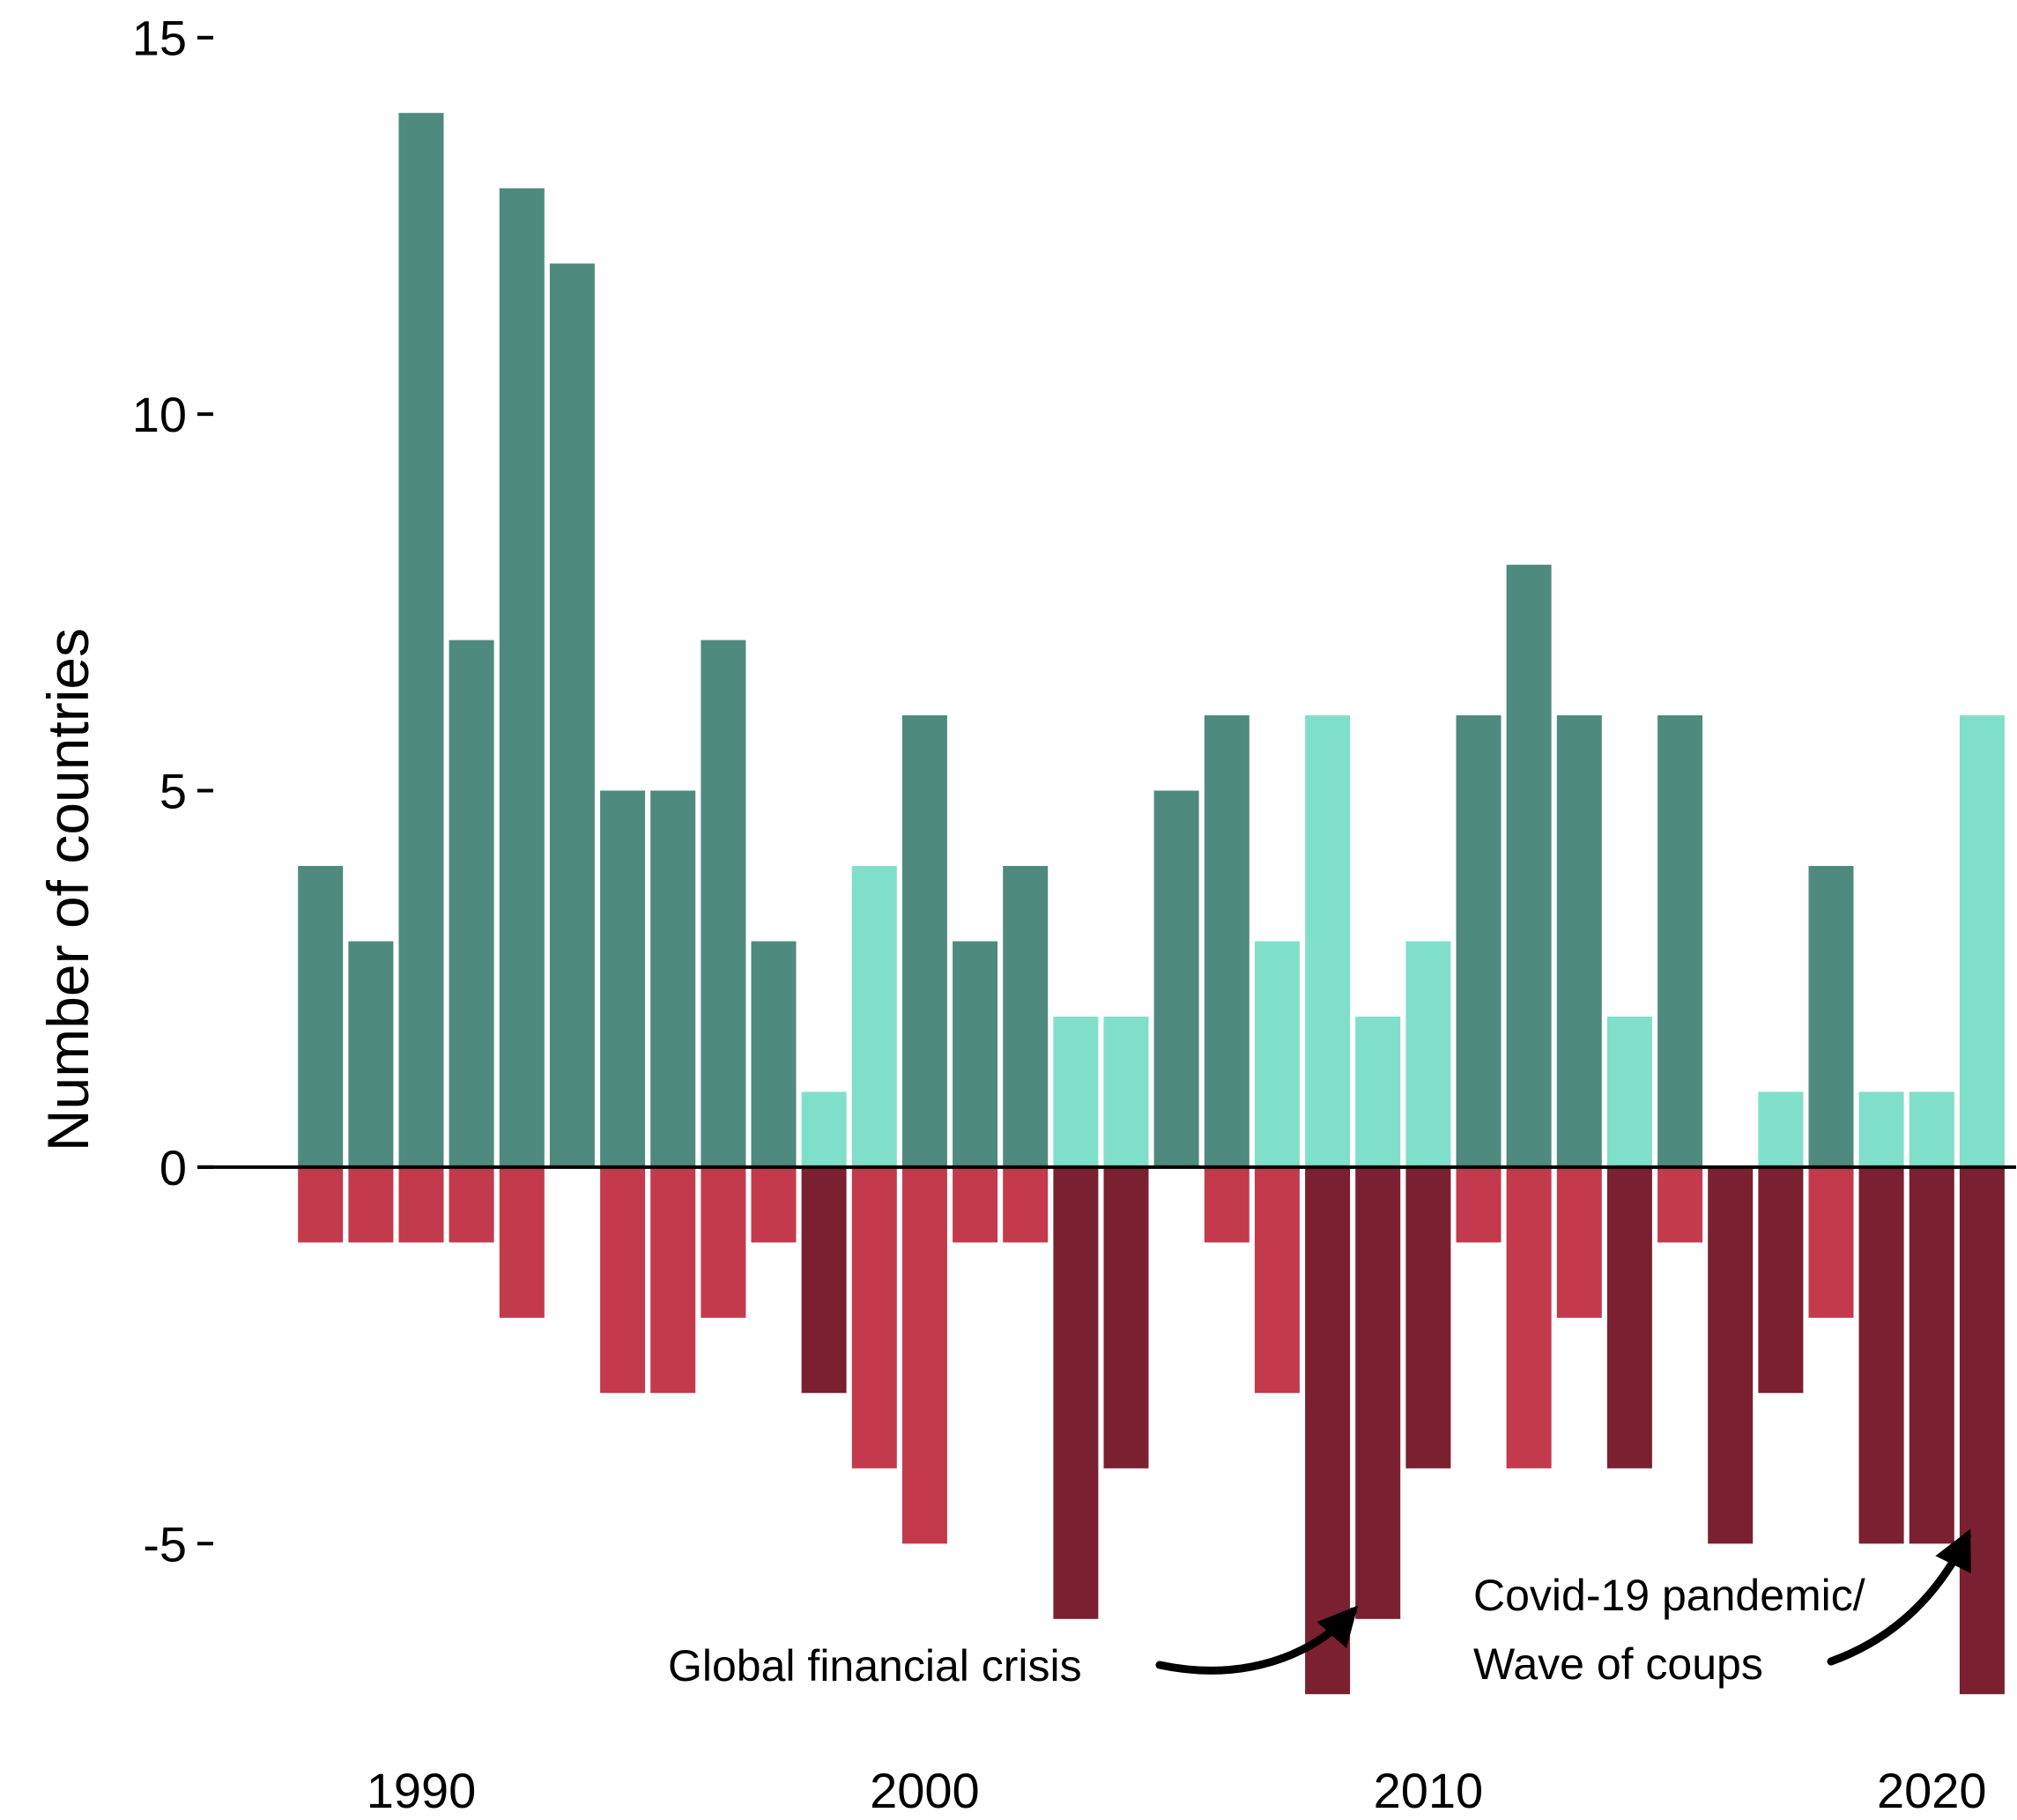 Image resolution: width=2017 pixels, height=1820 pixels. I want to click on bar-negative-2011, so click(1479, 1204).